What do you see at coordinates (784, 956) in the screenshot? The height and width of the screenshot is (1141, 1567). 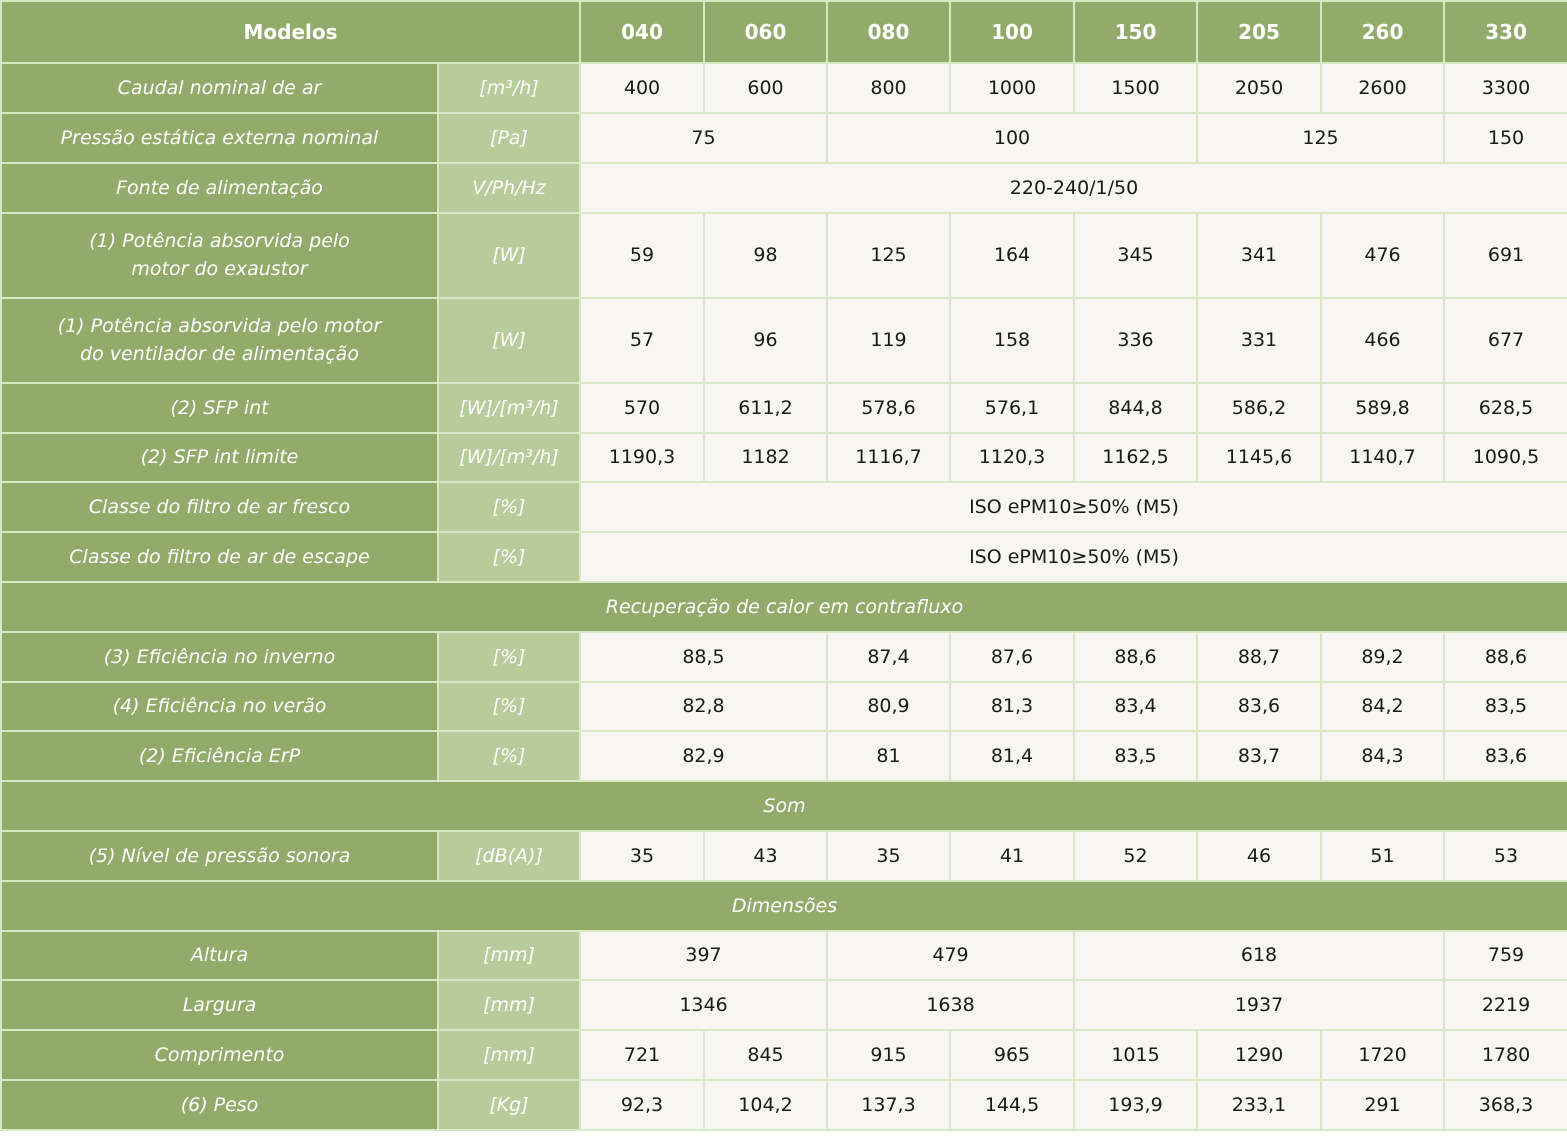 I see `row-altura: Altura [mm] 397 479 618 759` at bounding box center [784, 956].